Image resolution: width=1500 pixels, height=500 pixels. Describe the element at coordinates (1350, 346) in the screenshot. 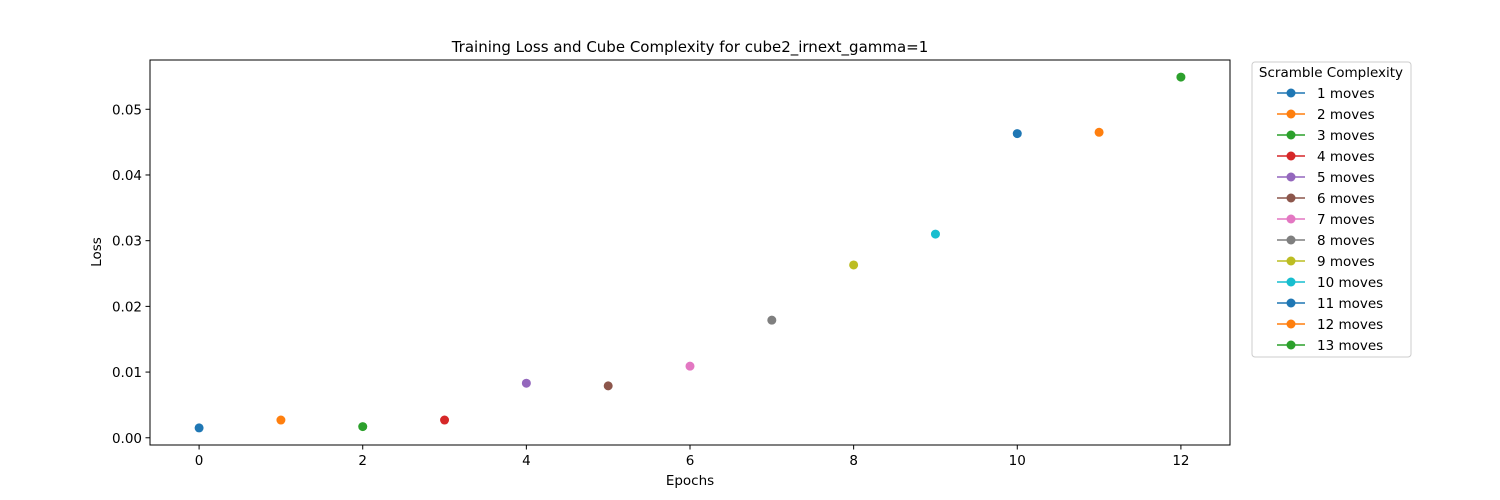

I see `legend-entry-label: 13 moves` at that location.